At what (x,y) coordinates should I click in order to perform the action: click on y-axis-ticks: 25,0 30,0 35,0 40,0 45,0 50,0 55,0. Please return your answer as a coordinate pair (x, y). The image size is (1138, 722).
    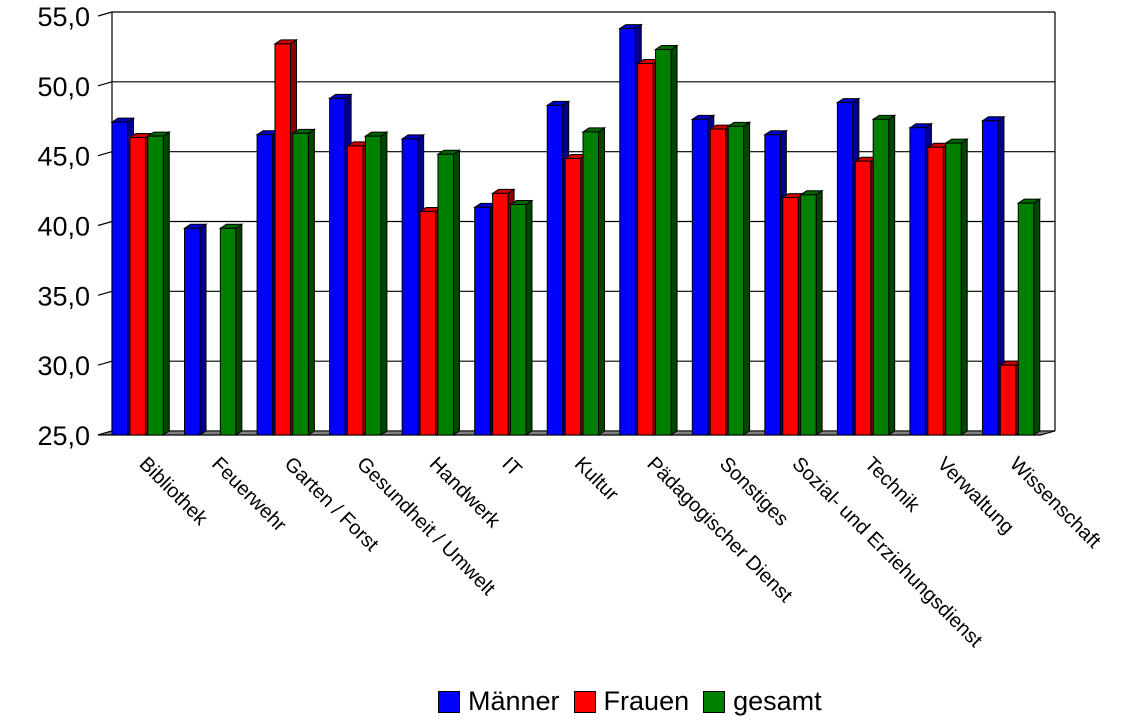
    Looking at the image, I should click on (63, 226).